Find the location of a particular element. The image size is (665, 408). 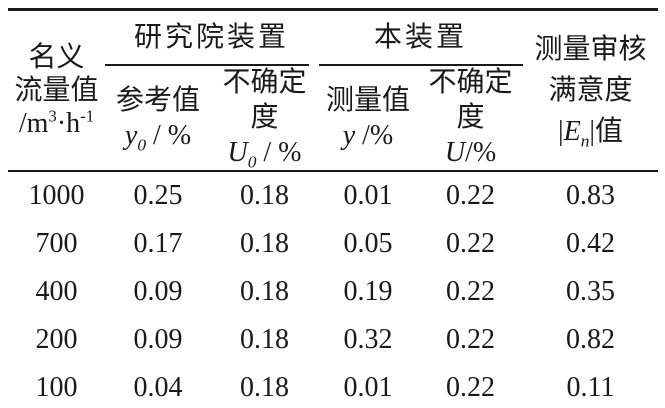

group-header-institute-device: 研究院装置 is located at coordinates (211, 38).